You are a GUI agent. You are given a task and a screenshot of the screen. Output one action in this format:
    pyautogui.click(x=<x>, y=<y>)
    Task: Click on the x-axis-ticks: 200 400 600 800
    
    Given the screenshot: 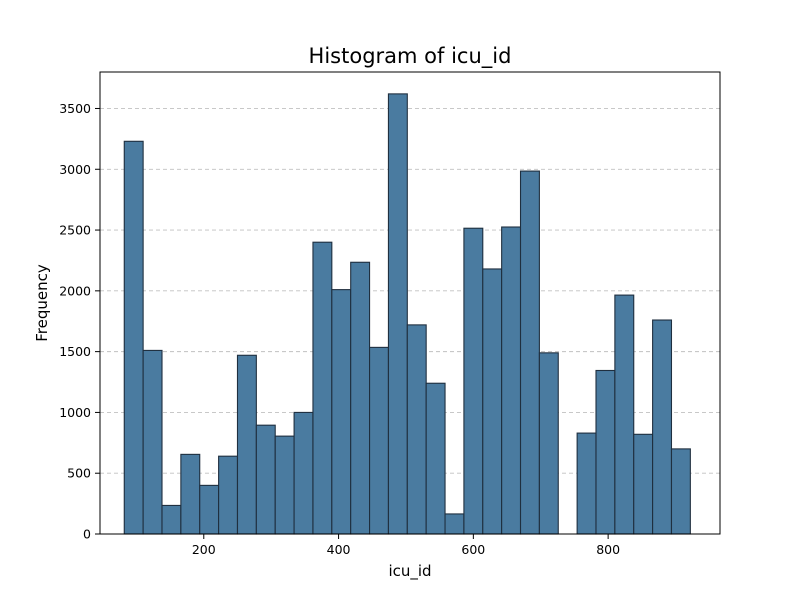 What is the action you would take?
    pyautogui.click(x=406, y=545)
    